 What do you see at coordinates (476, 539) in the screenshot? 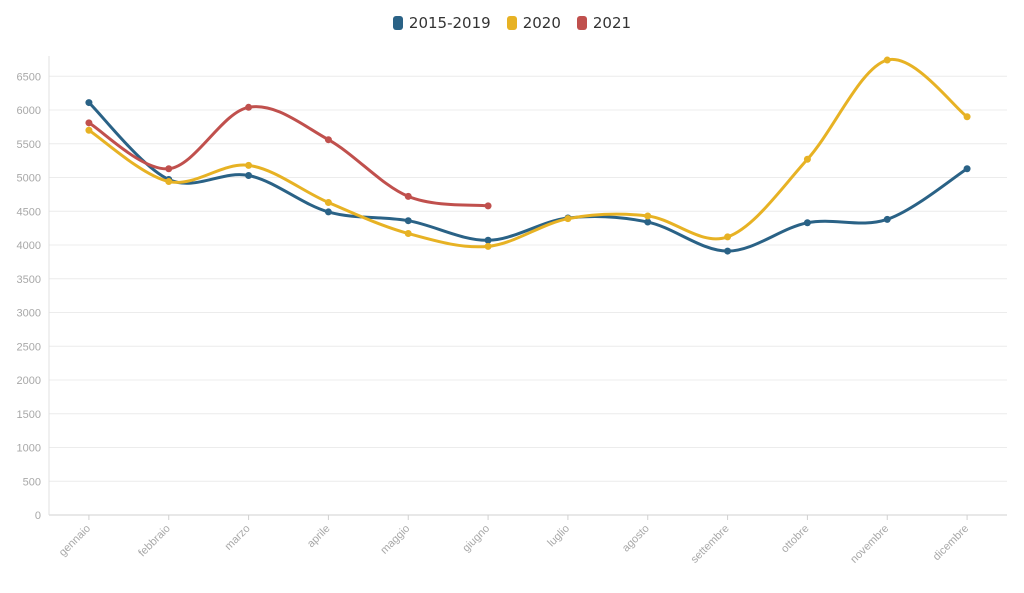
I see `x-tick-label: giugno` at bounding box center [476, 539].